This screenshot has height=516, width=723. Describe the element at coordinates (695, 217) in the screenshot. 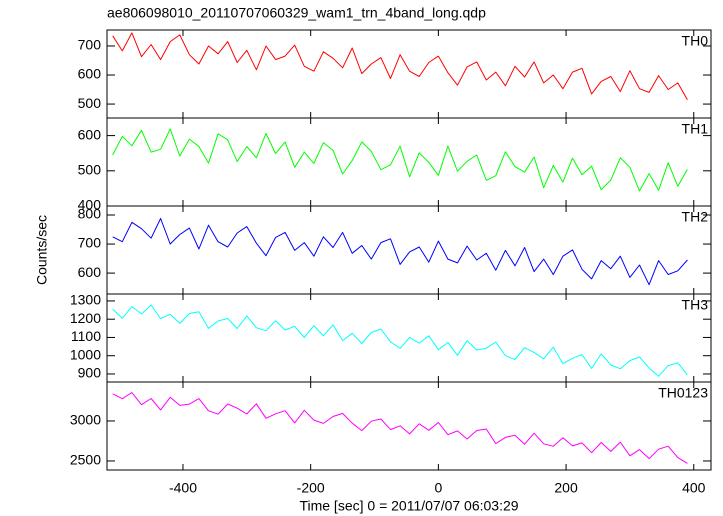

I see `panel-label: TH2` at that location.